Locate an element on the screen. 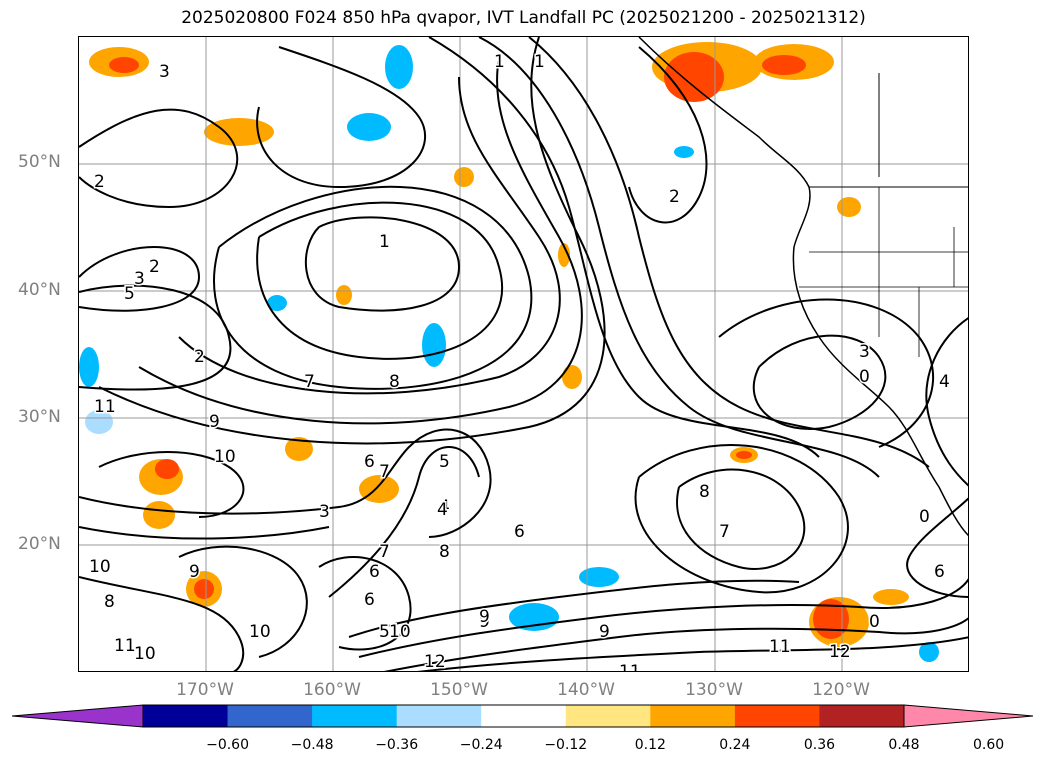  colorbar-extend-high is located at coordinates (968, 716).